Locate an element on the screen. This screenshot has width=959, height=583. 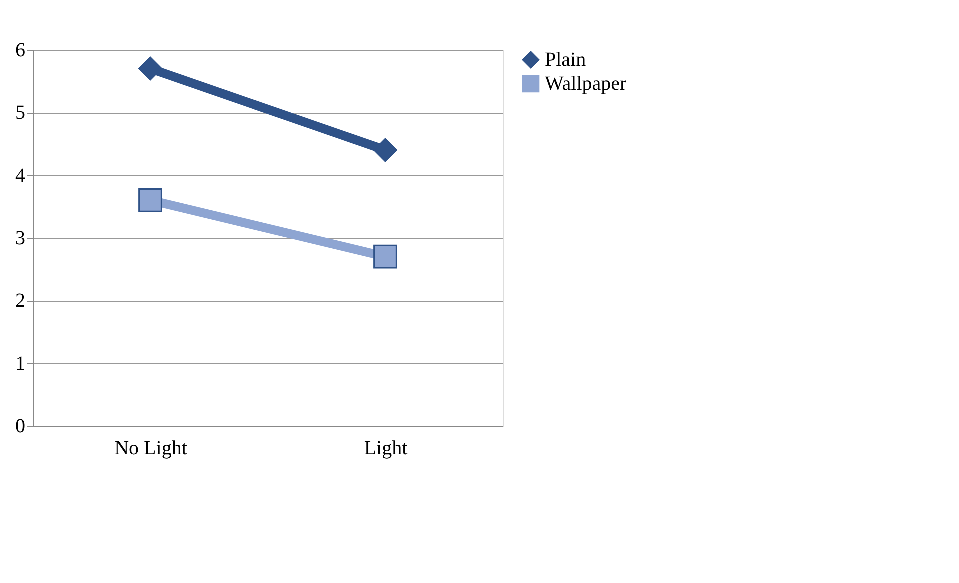
y-tick-label: 0 is located at coordinates (21, 427).